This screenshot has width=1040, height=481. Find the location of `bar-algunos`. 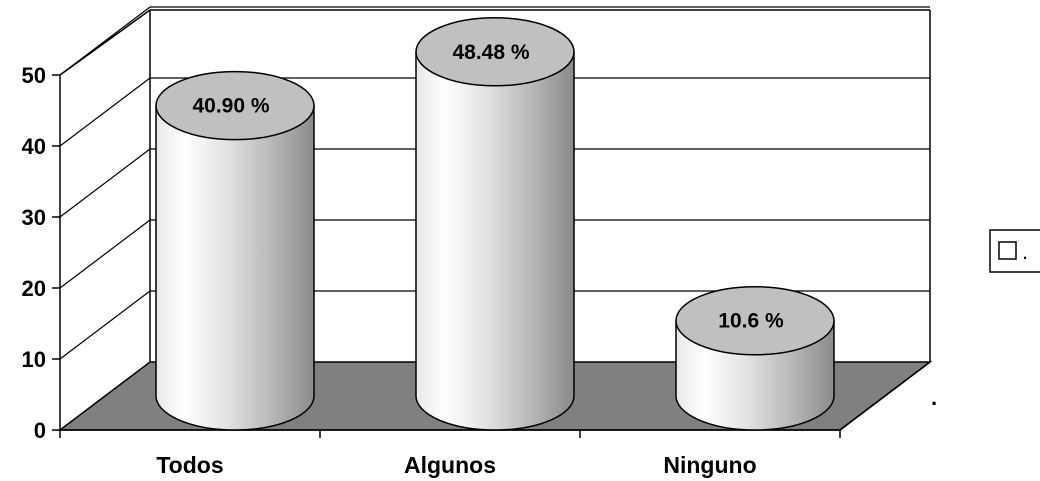

bar-algunos is located at coordinates (495, 224).